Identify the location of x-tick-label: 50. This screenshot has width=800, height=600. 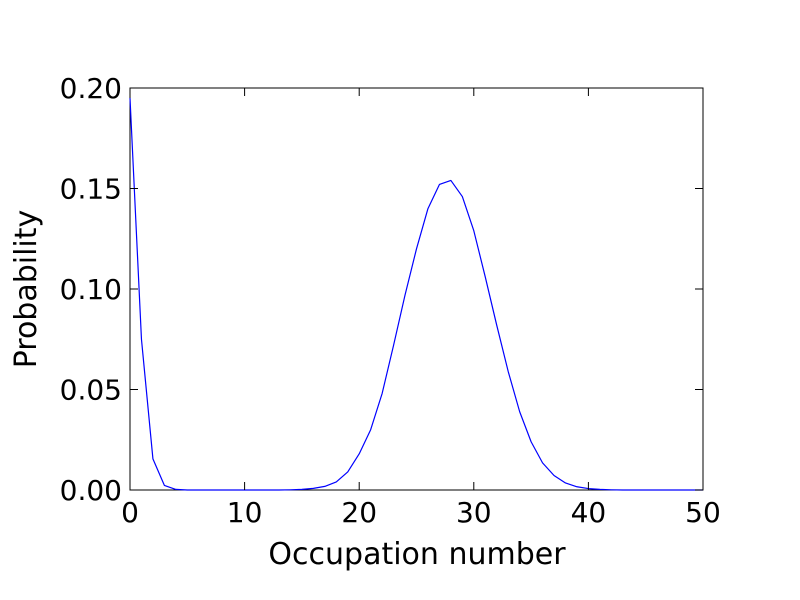
(703, 512).